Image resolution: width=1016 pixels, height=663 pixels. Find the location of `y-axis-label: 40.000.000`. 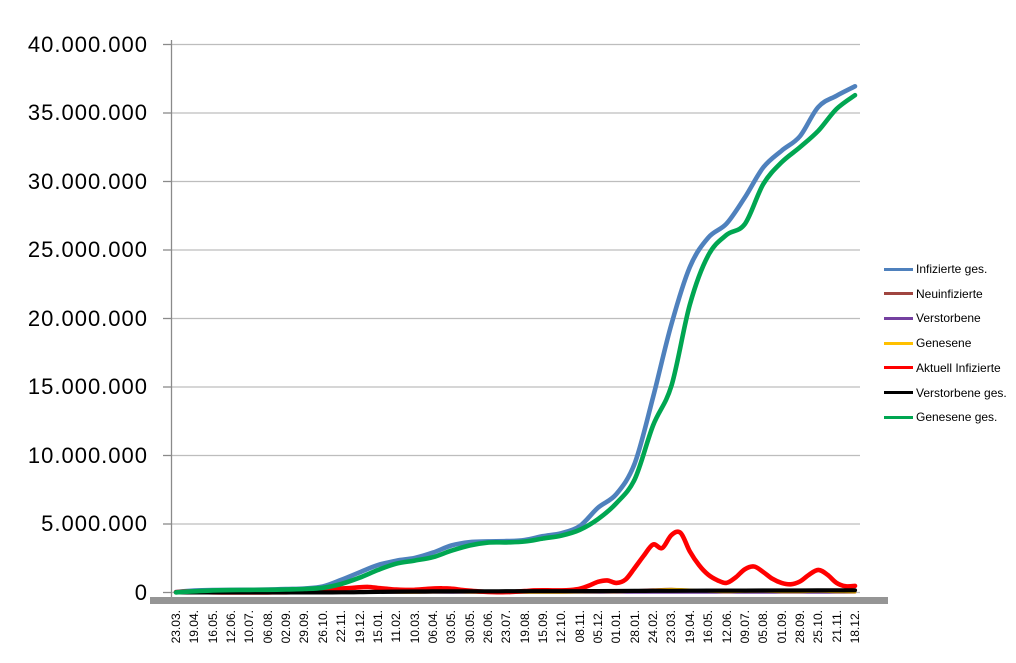

y-axis-label: 40.000.000 is located at coordinates (87, 44).